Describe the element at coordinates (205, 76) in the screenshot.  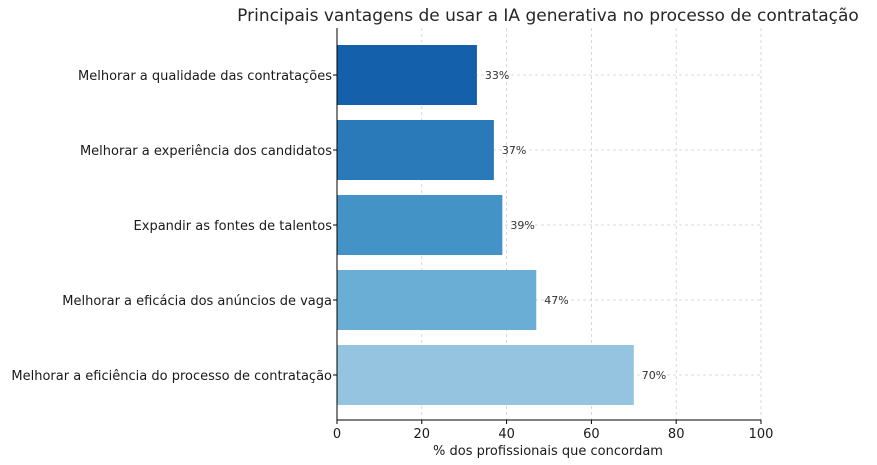
I see `category-label: Melhorar a qualidade das contratações` at that location.